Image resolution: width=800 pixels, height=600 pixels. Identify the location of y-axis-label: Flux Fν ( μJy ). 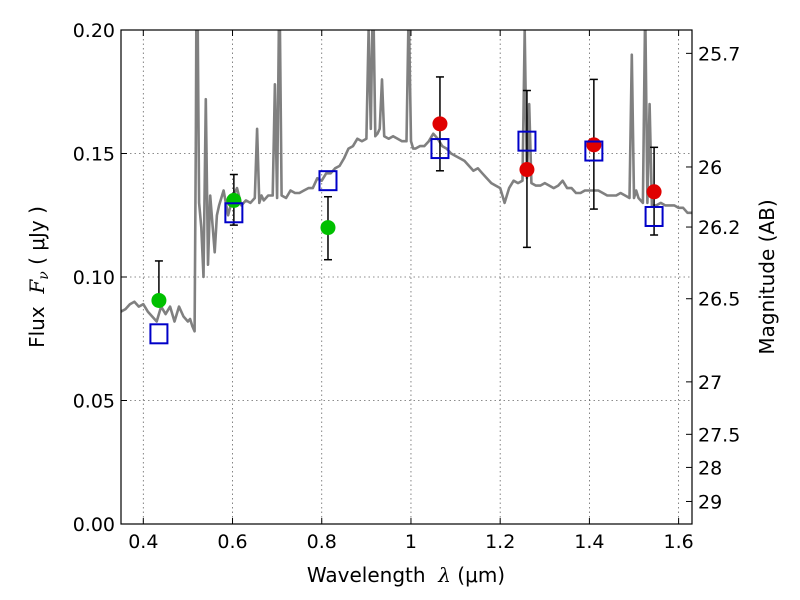
(38, 277).